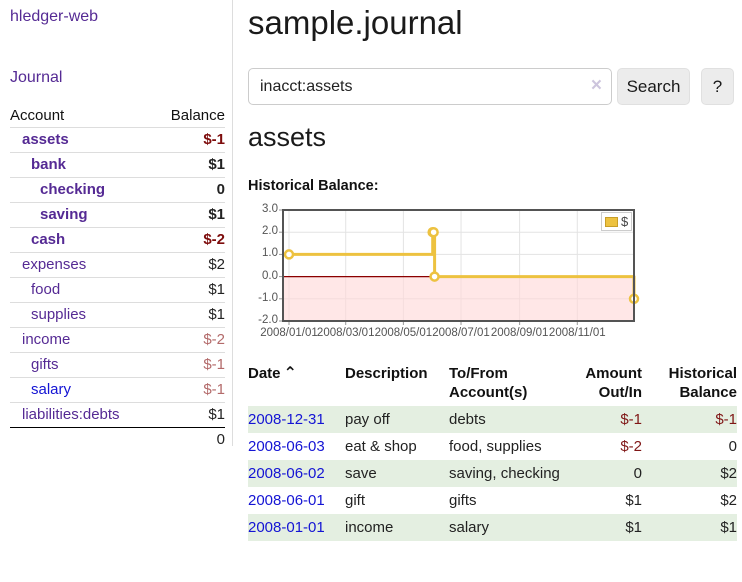 The image size is (742, 582). I want to click on account-link-supplies: supplies, so click(59, 314).